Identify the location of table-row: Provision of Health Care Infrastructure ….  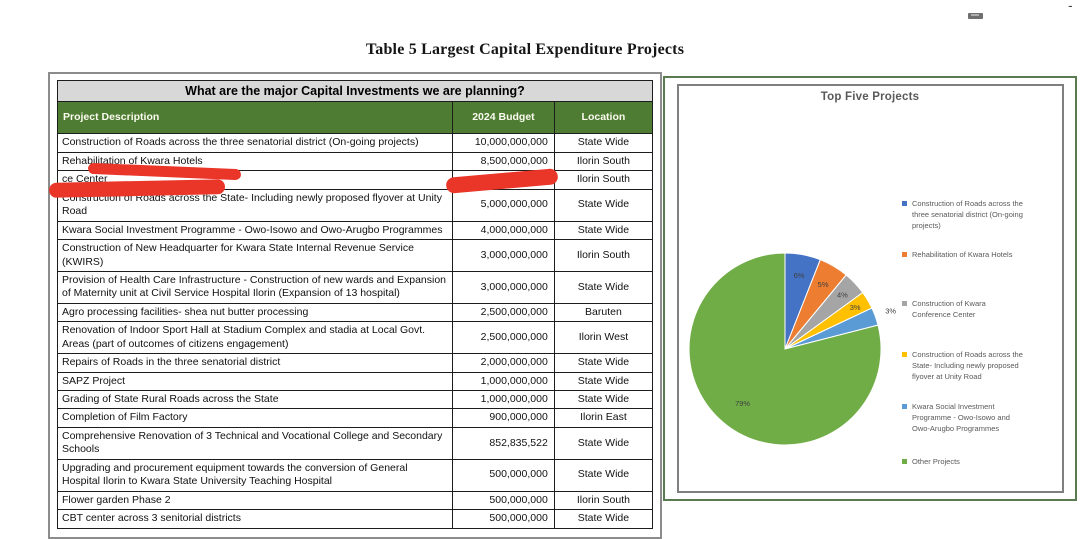
(355, 287).